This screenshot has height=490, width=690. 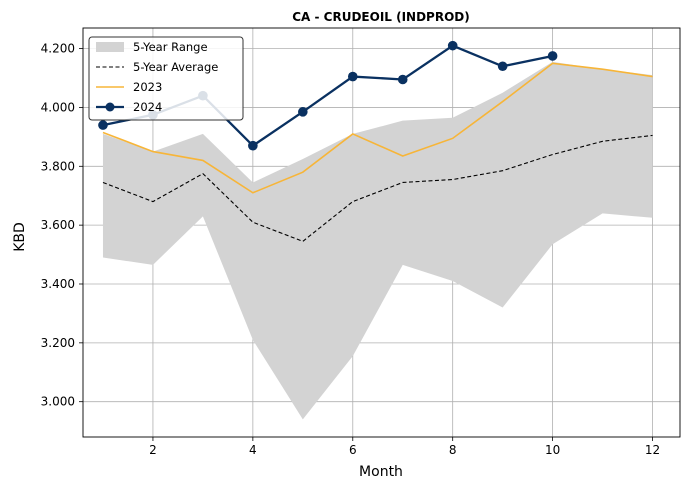 I want to click on x-tick-label: 2, so click(x=153, y=450).